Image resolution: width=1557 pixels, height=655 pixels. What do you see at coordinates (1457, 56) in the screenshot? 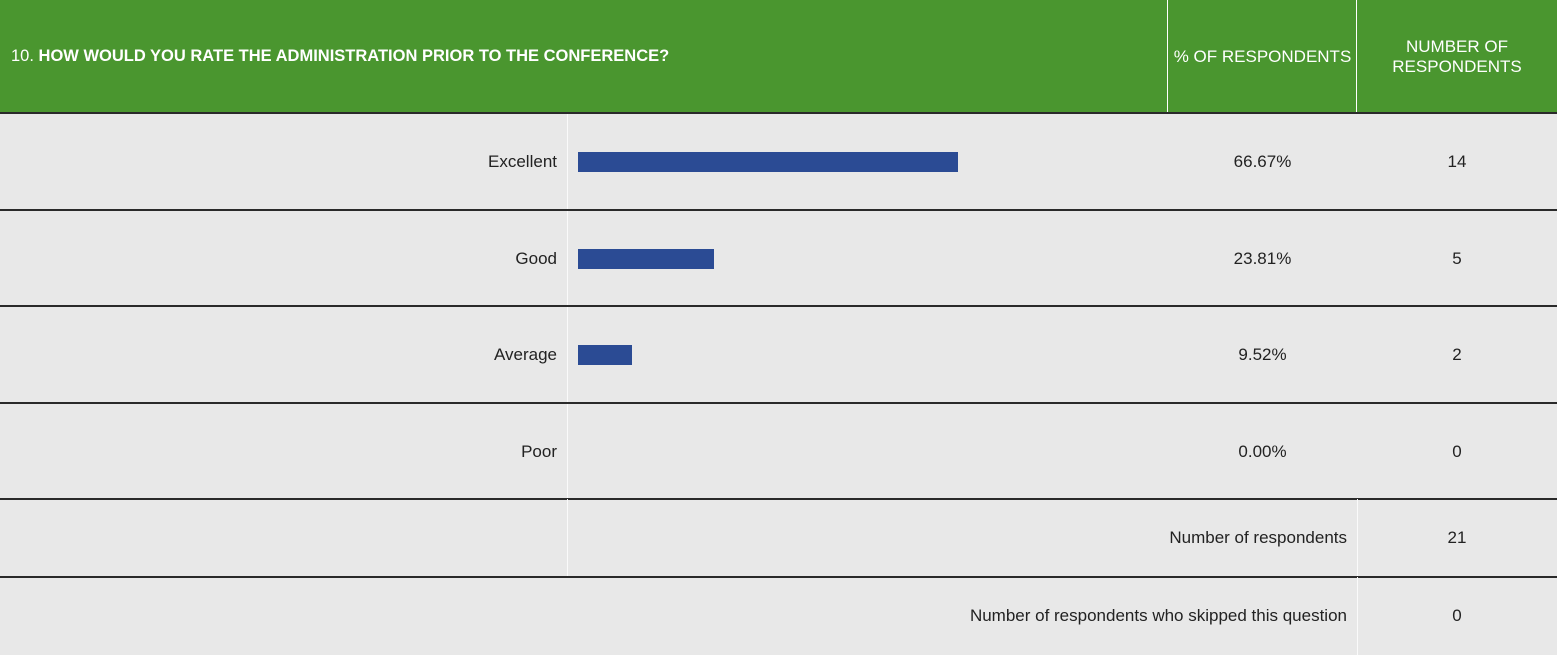
I see `count-column-header: NUMBER OF RESPONDENTS` at bounding box center [1457, 56].